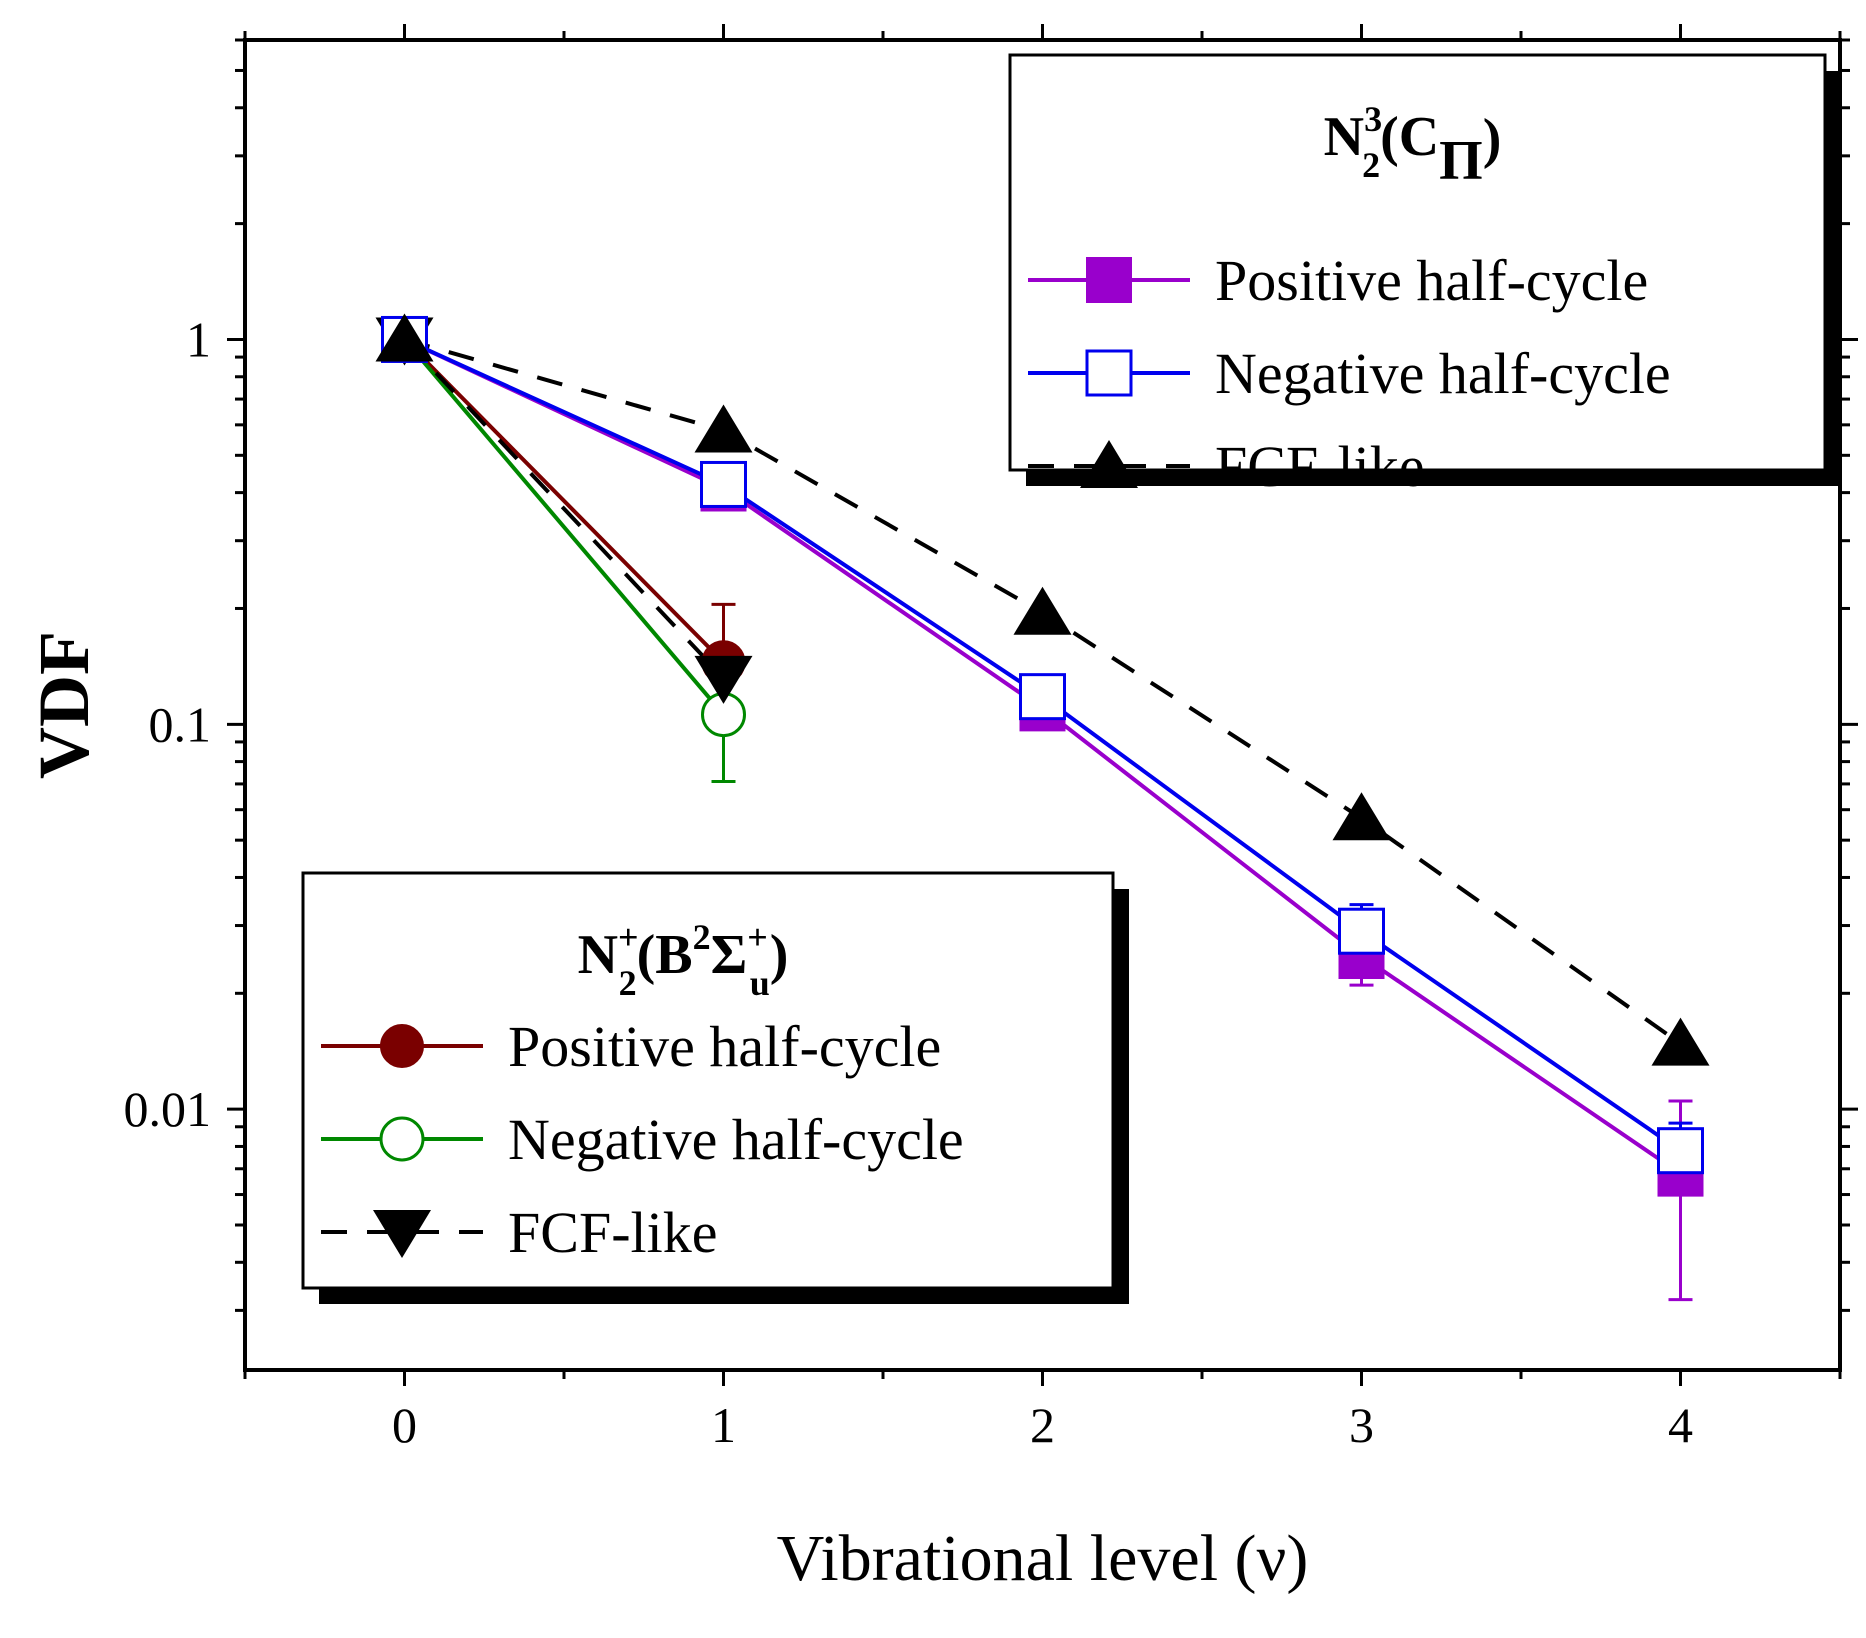 The image size is (1866, 1638). I want to click on legend-marker-b_fcf, so click(402, 1234).